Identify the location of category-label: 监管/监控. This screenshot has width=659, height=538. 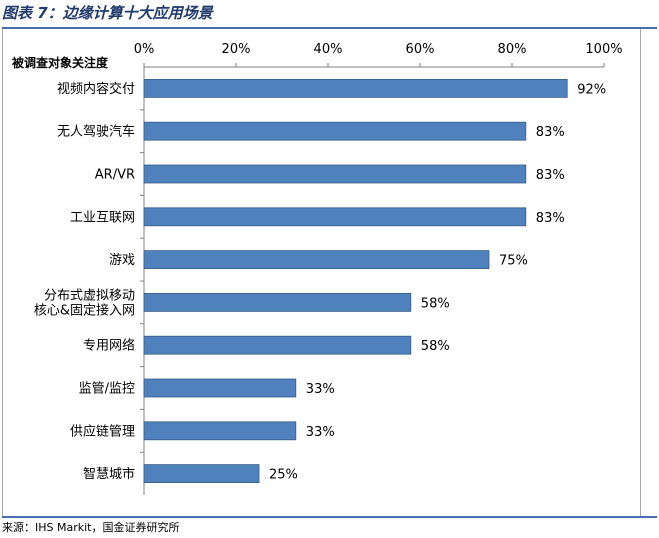
(107, 389).